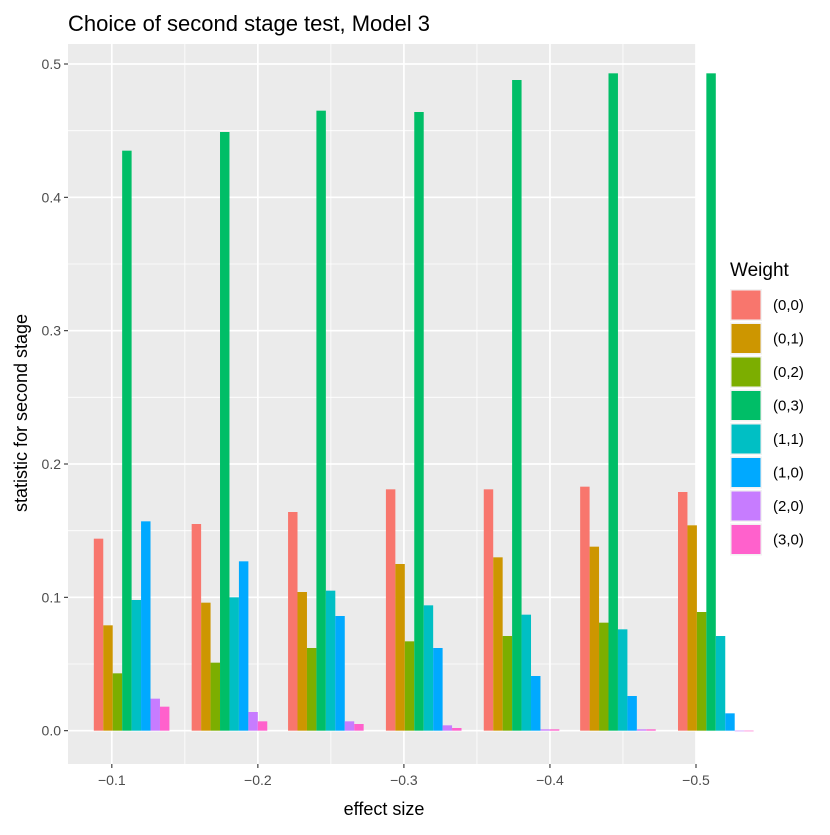  Describe the element at coordinates (52, 731) in the screenshot. I see `y-tick-label: 0.0` at that location.